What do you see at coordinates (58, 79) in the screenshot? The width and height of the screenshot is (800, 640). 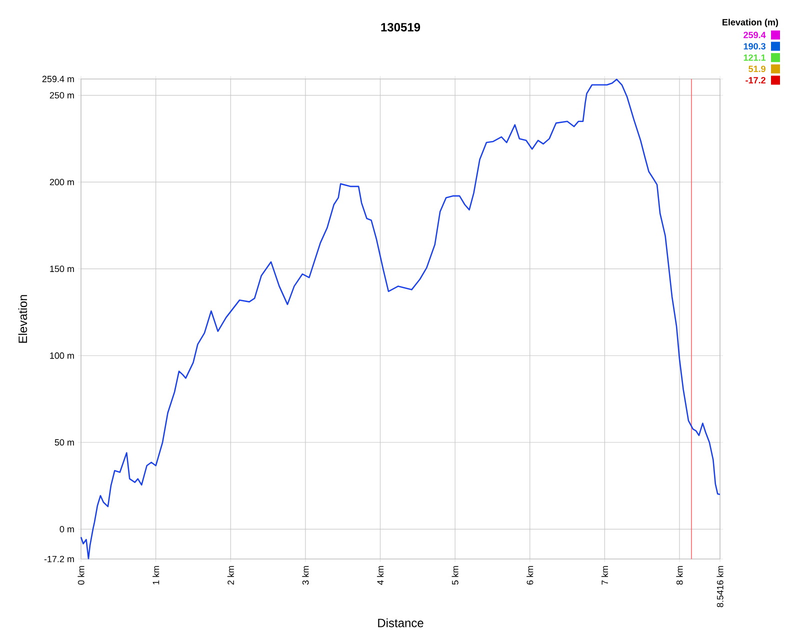 I see `y-tick-label: 259.4 m` at bounding box center [58, 79].